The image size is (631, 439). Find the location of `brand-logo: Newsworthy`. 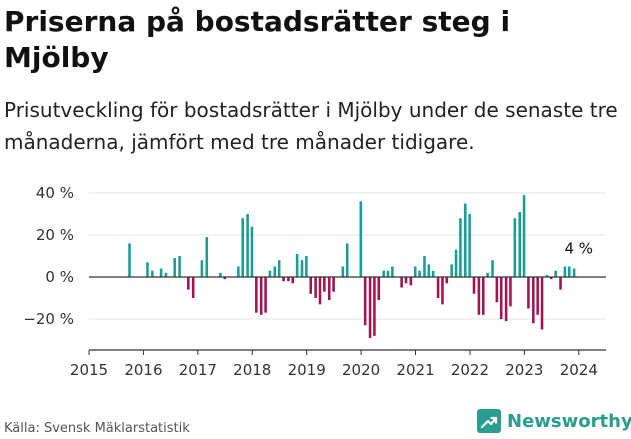

brand-logo: Newsworthy is located at coordinates (554, 421).